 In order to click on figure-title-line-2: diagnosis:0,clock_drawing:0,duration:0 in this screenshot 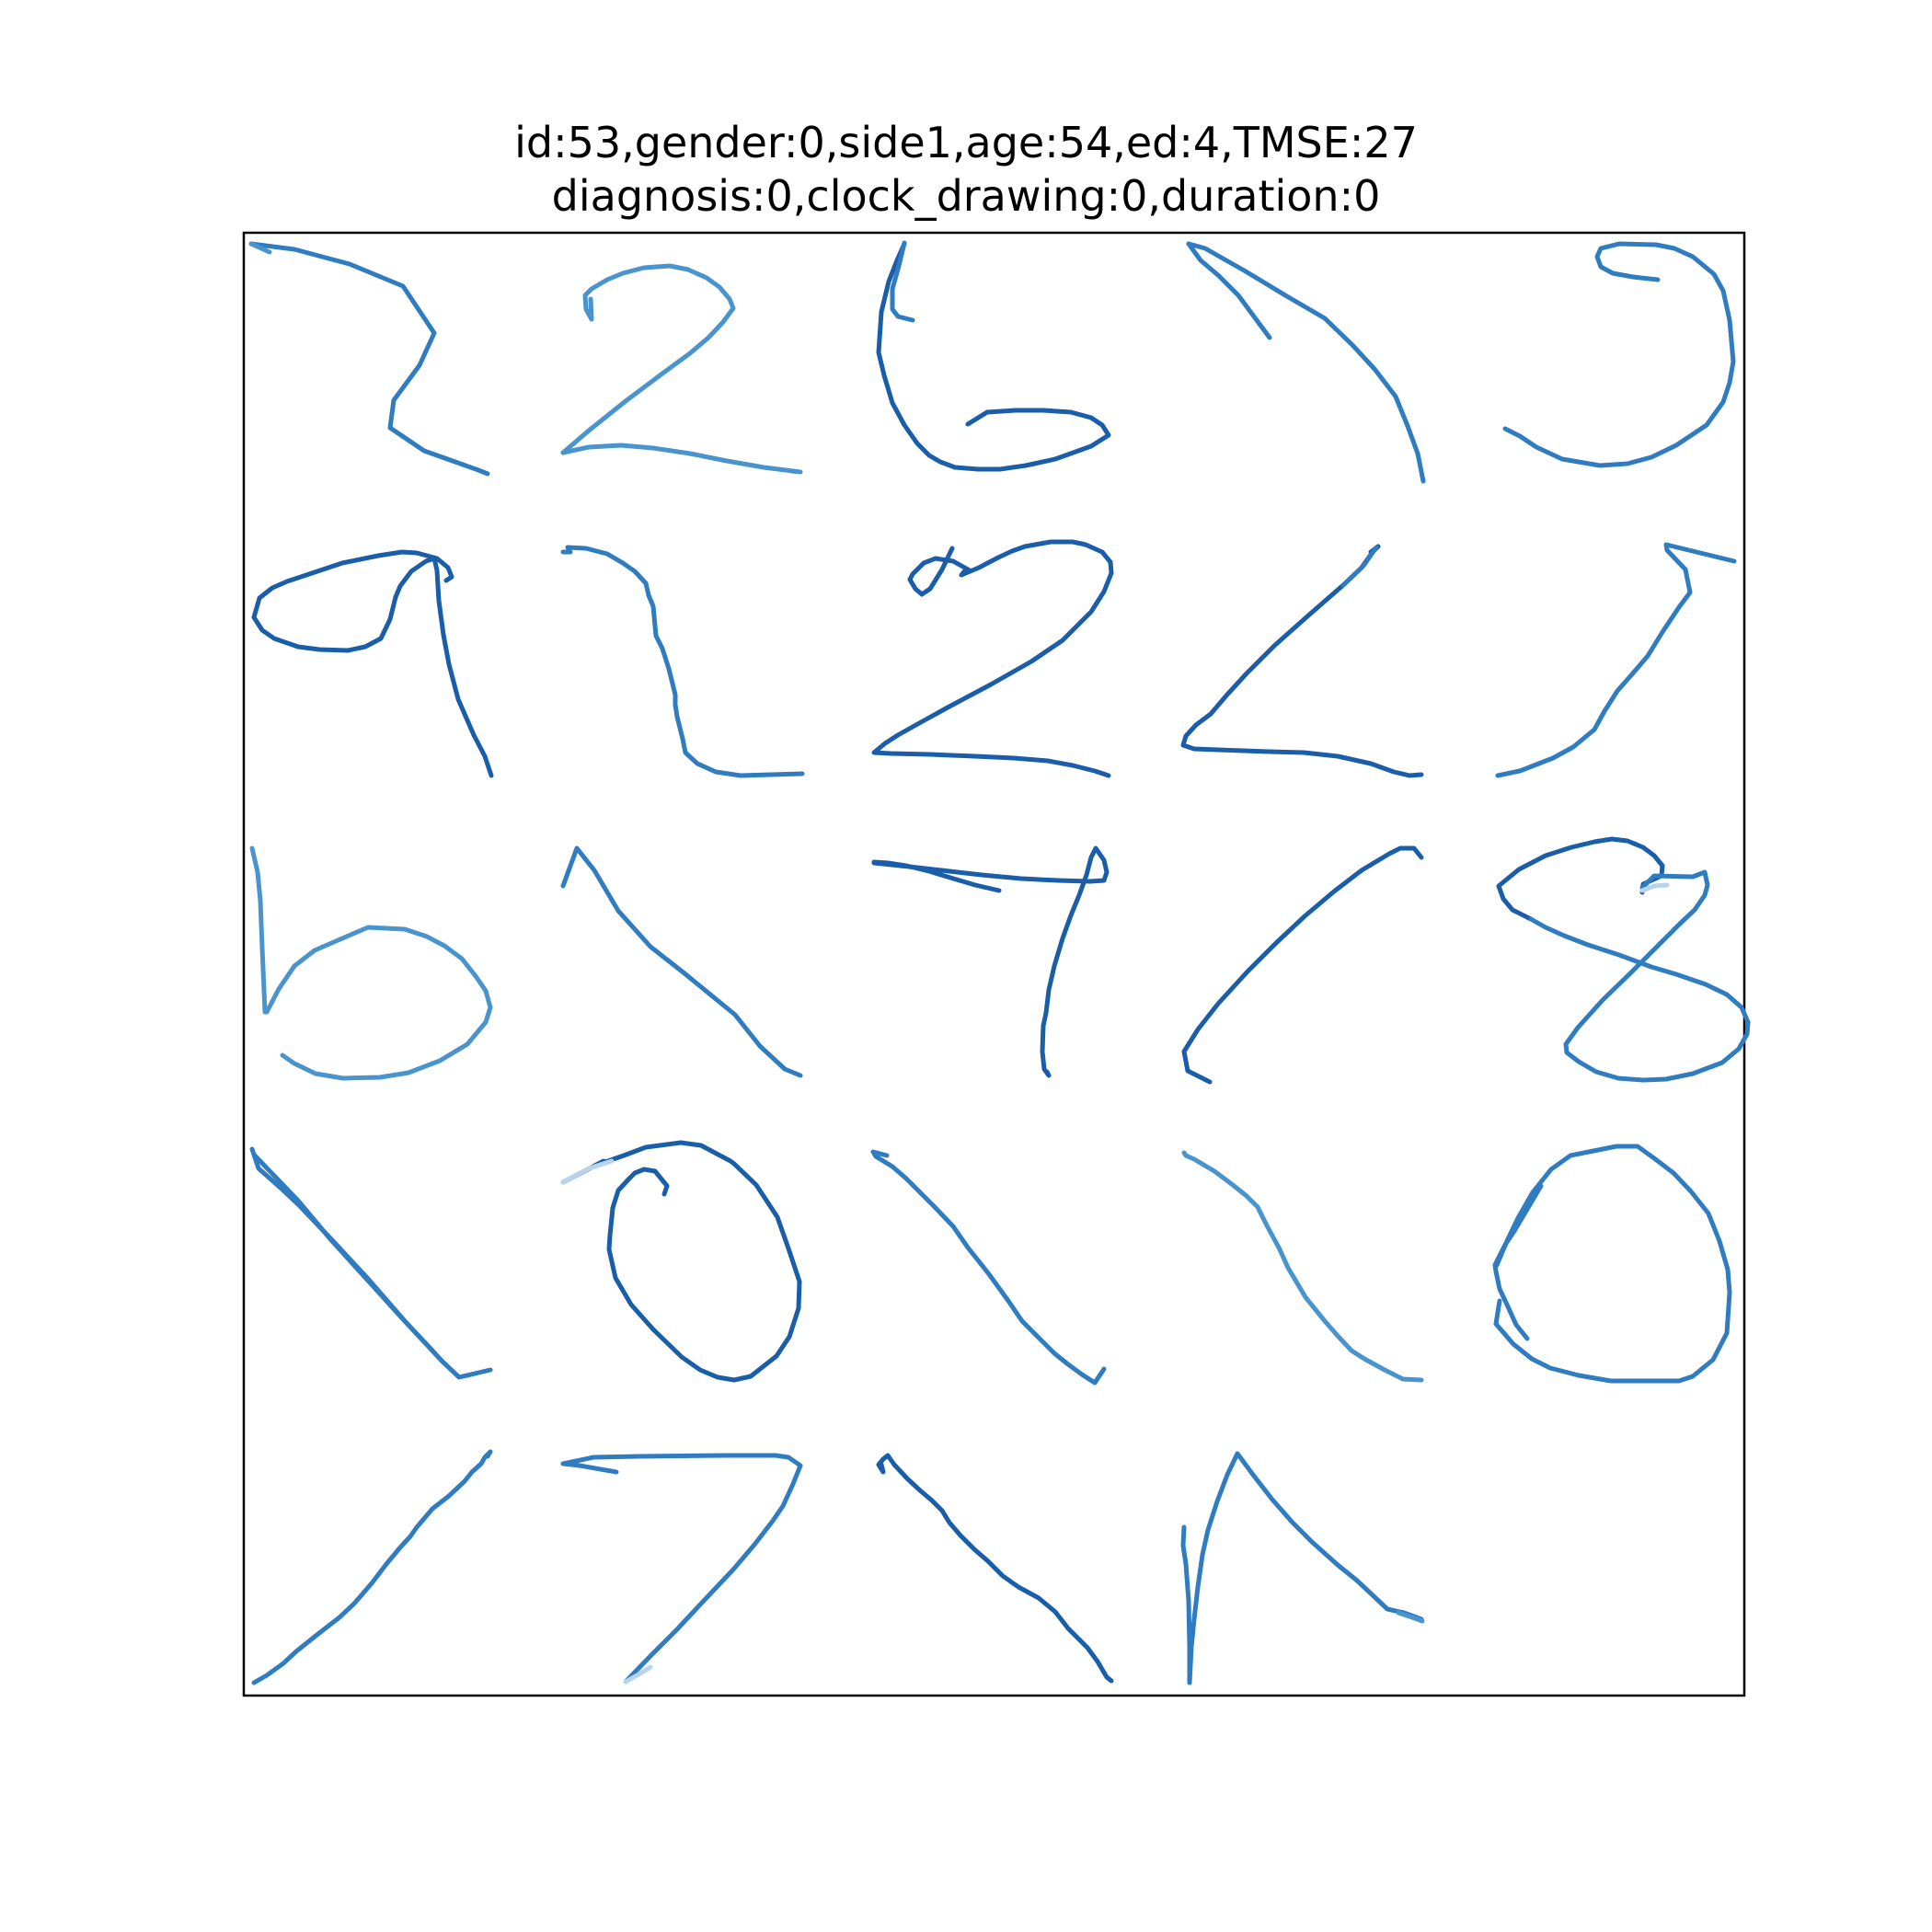, I will do `click(966, 196)`.